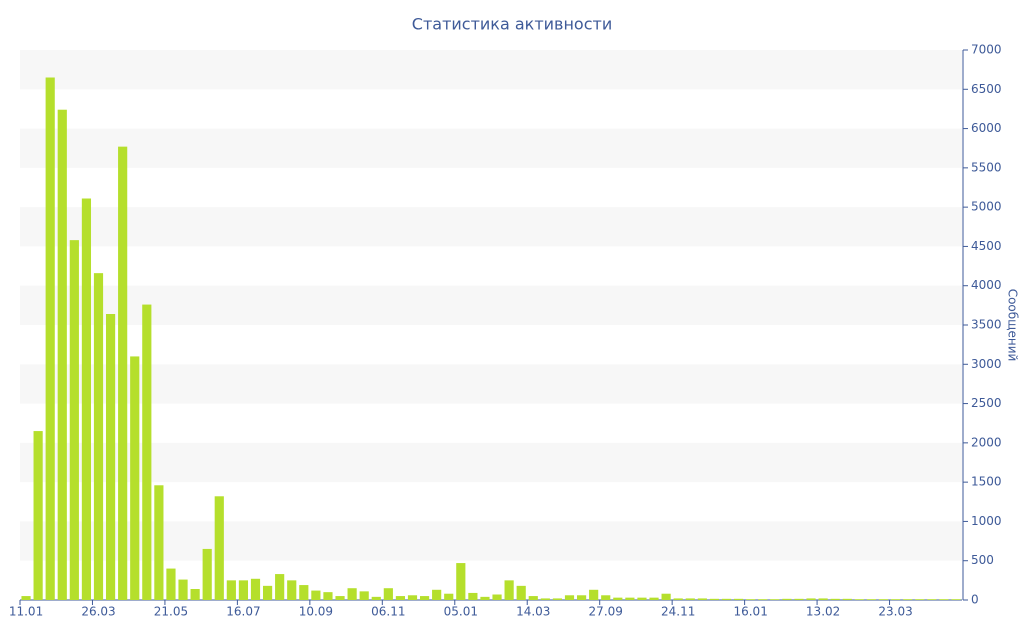  What do you see at coordinates (388, 612) in the screenshot?
I see `x-tick-label: 06.11` at bounding box center [388, 612].